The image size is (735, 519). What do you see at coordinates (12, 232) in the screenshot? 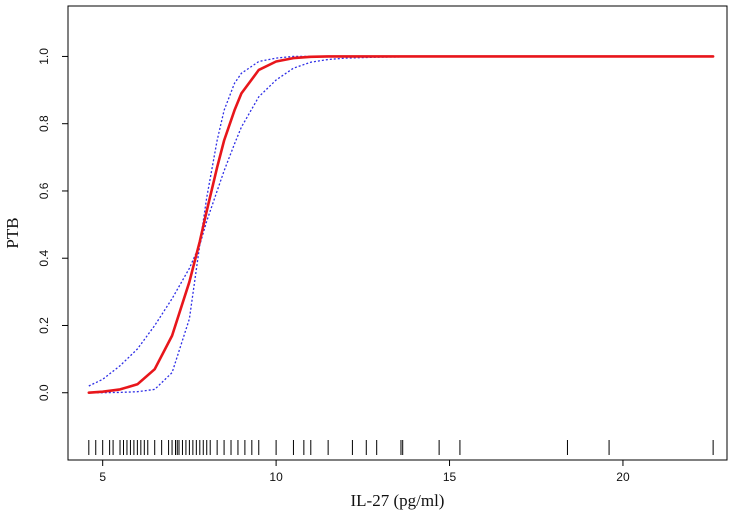
I see `y-axis-title: PTB` at bounding box center [12, 232].